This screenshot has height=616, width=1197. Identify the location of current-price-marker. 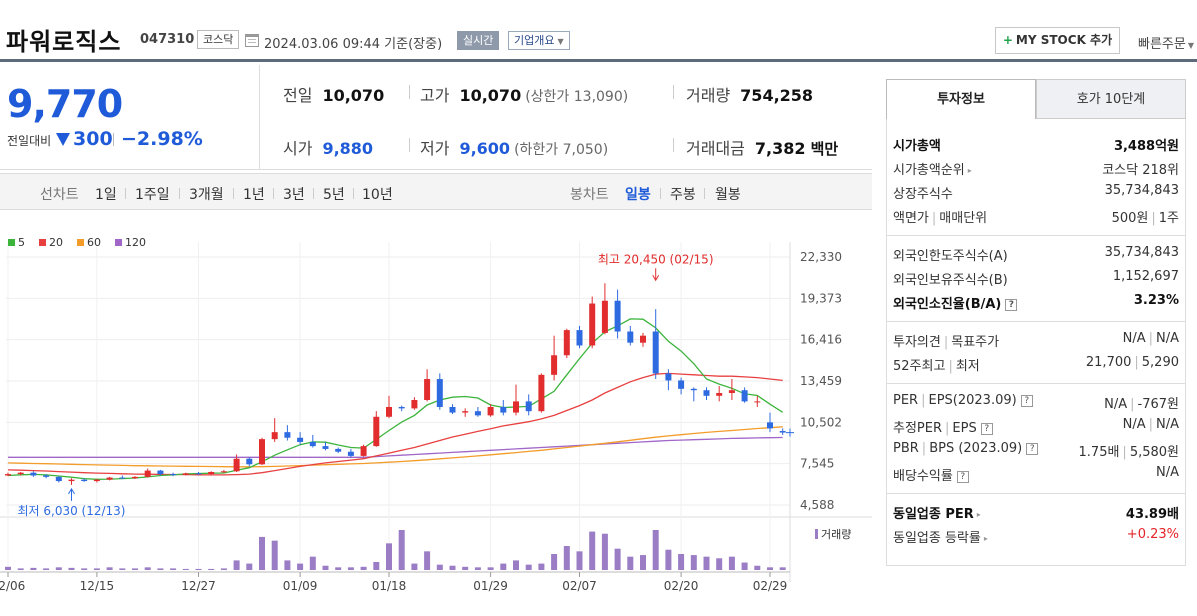
(790, 432).